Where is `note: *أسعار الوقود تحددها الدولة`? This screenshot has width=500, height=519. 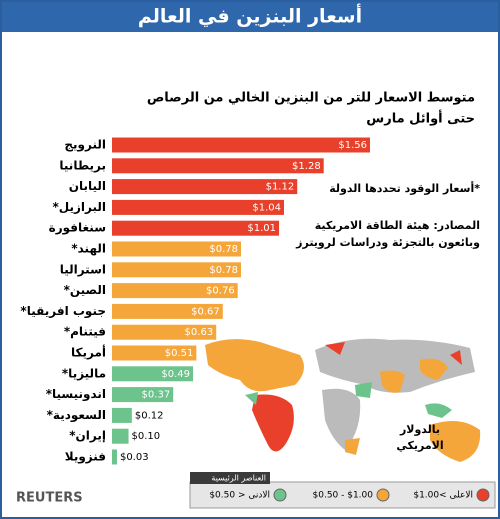
note: *أسعار الوقود تحددها الدولة is located at coordinates (404, 188).